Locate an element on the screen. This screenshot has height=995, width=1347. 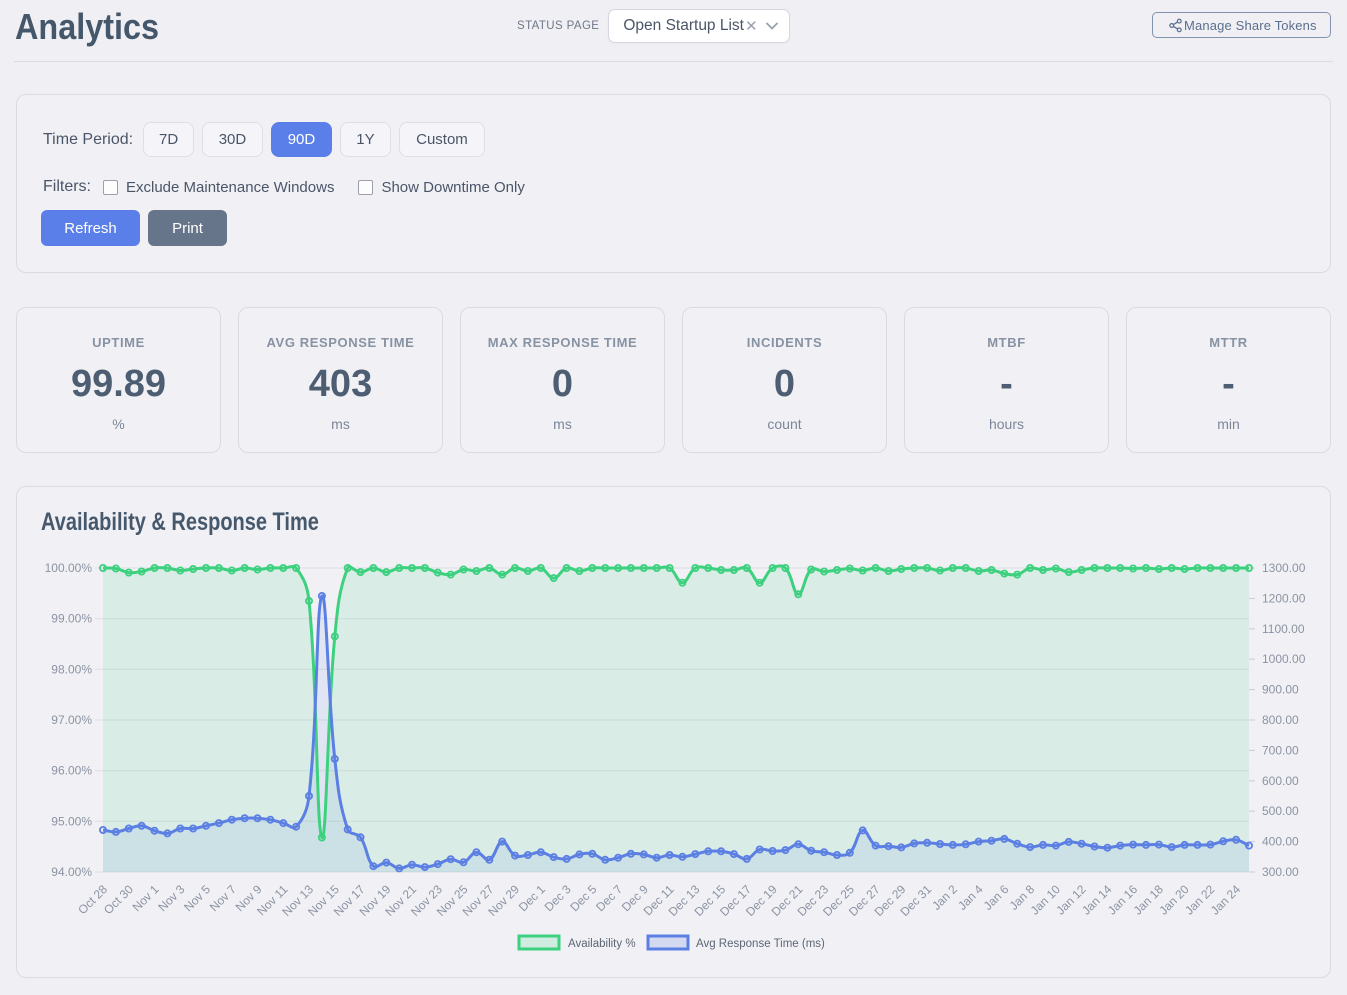
svg-text: 1000.00 is located at coordinates (1284, 659).